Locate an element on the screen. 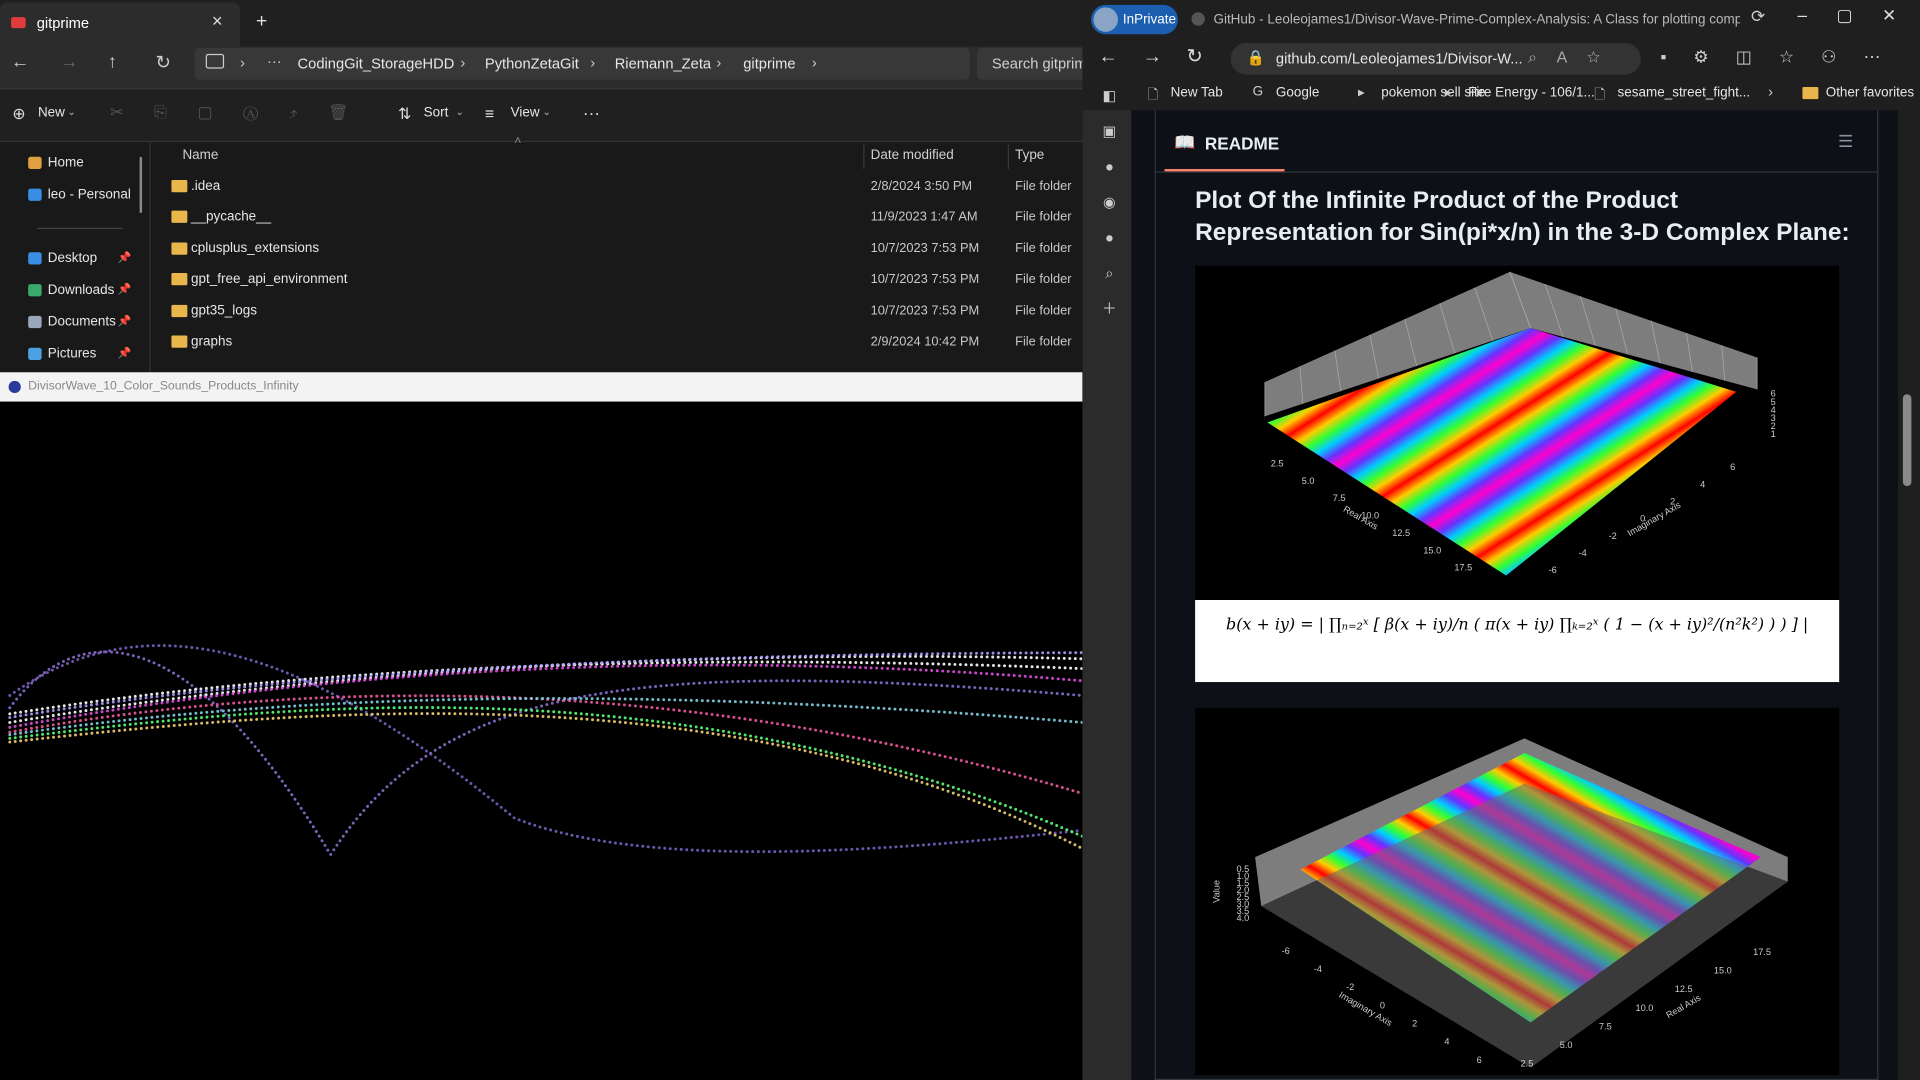  axis-tick-label: -6 is located at coordinates (1553, 570).